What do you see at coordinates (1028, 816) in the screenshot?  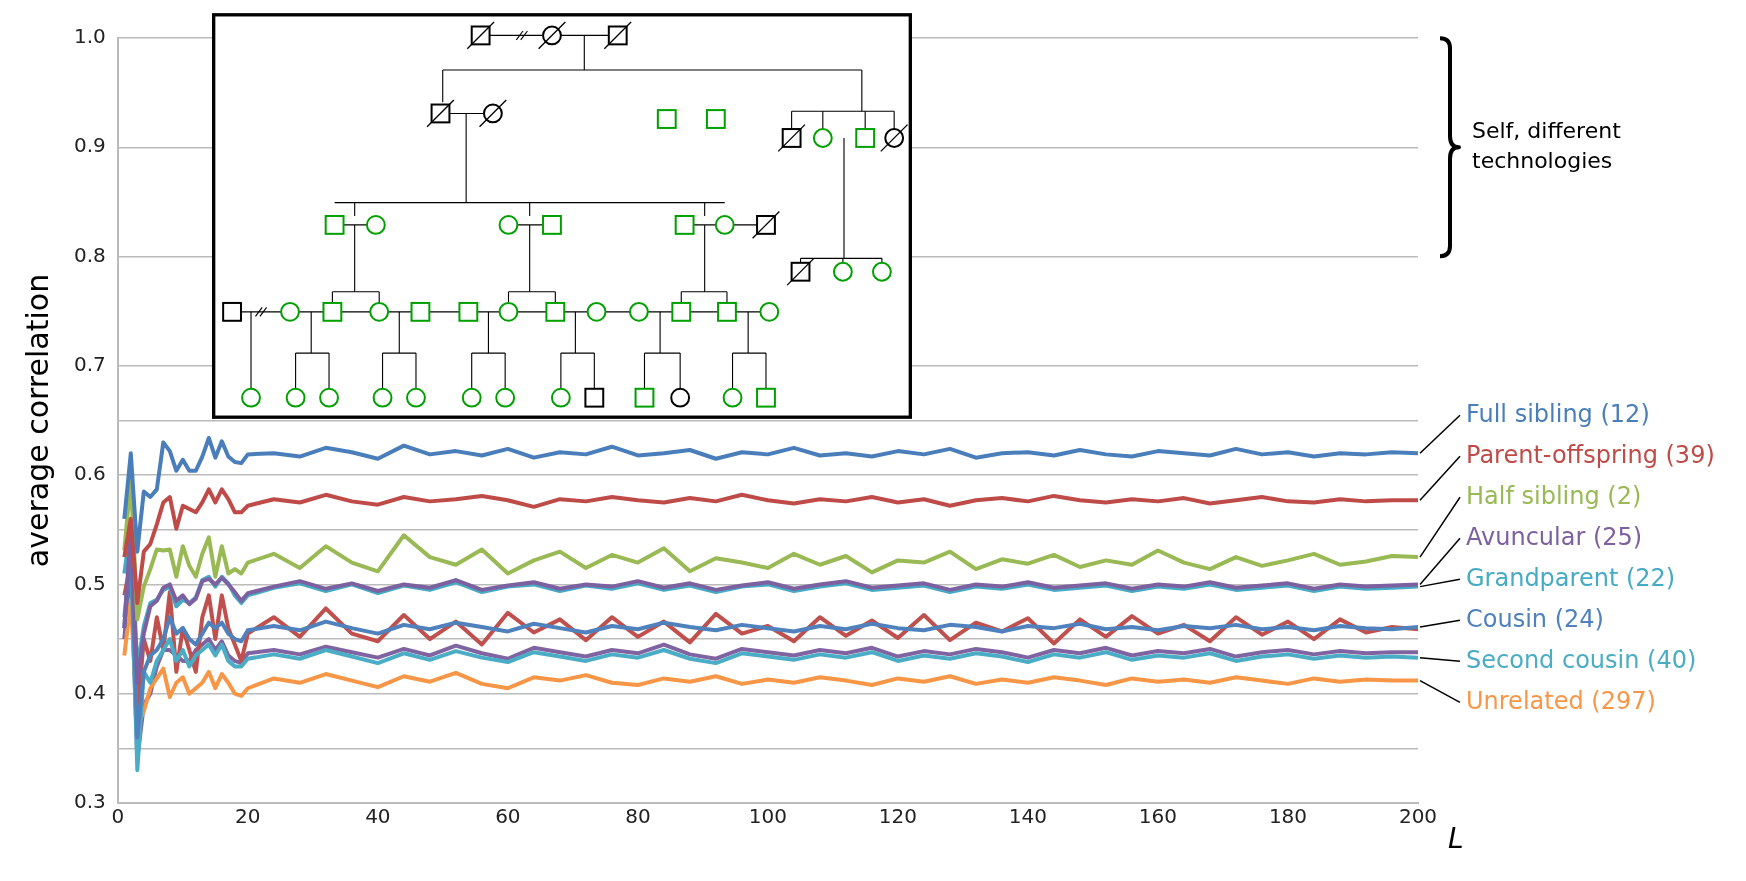 I see `x-tick-label: 140` at bounding box center [1028, 816].